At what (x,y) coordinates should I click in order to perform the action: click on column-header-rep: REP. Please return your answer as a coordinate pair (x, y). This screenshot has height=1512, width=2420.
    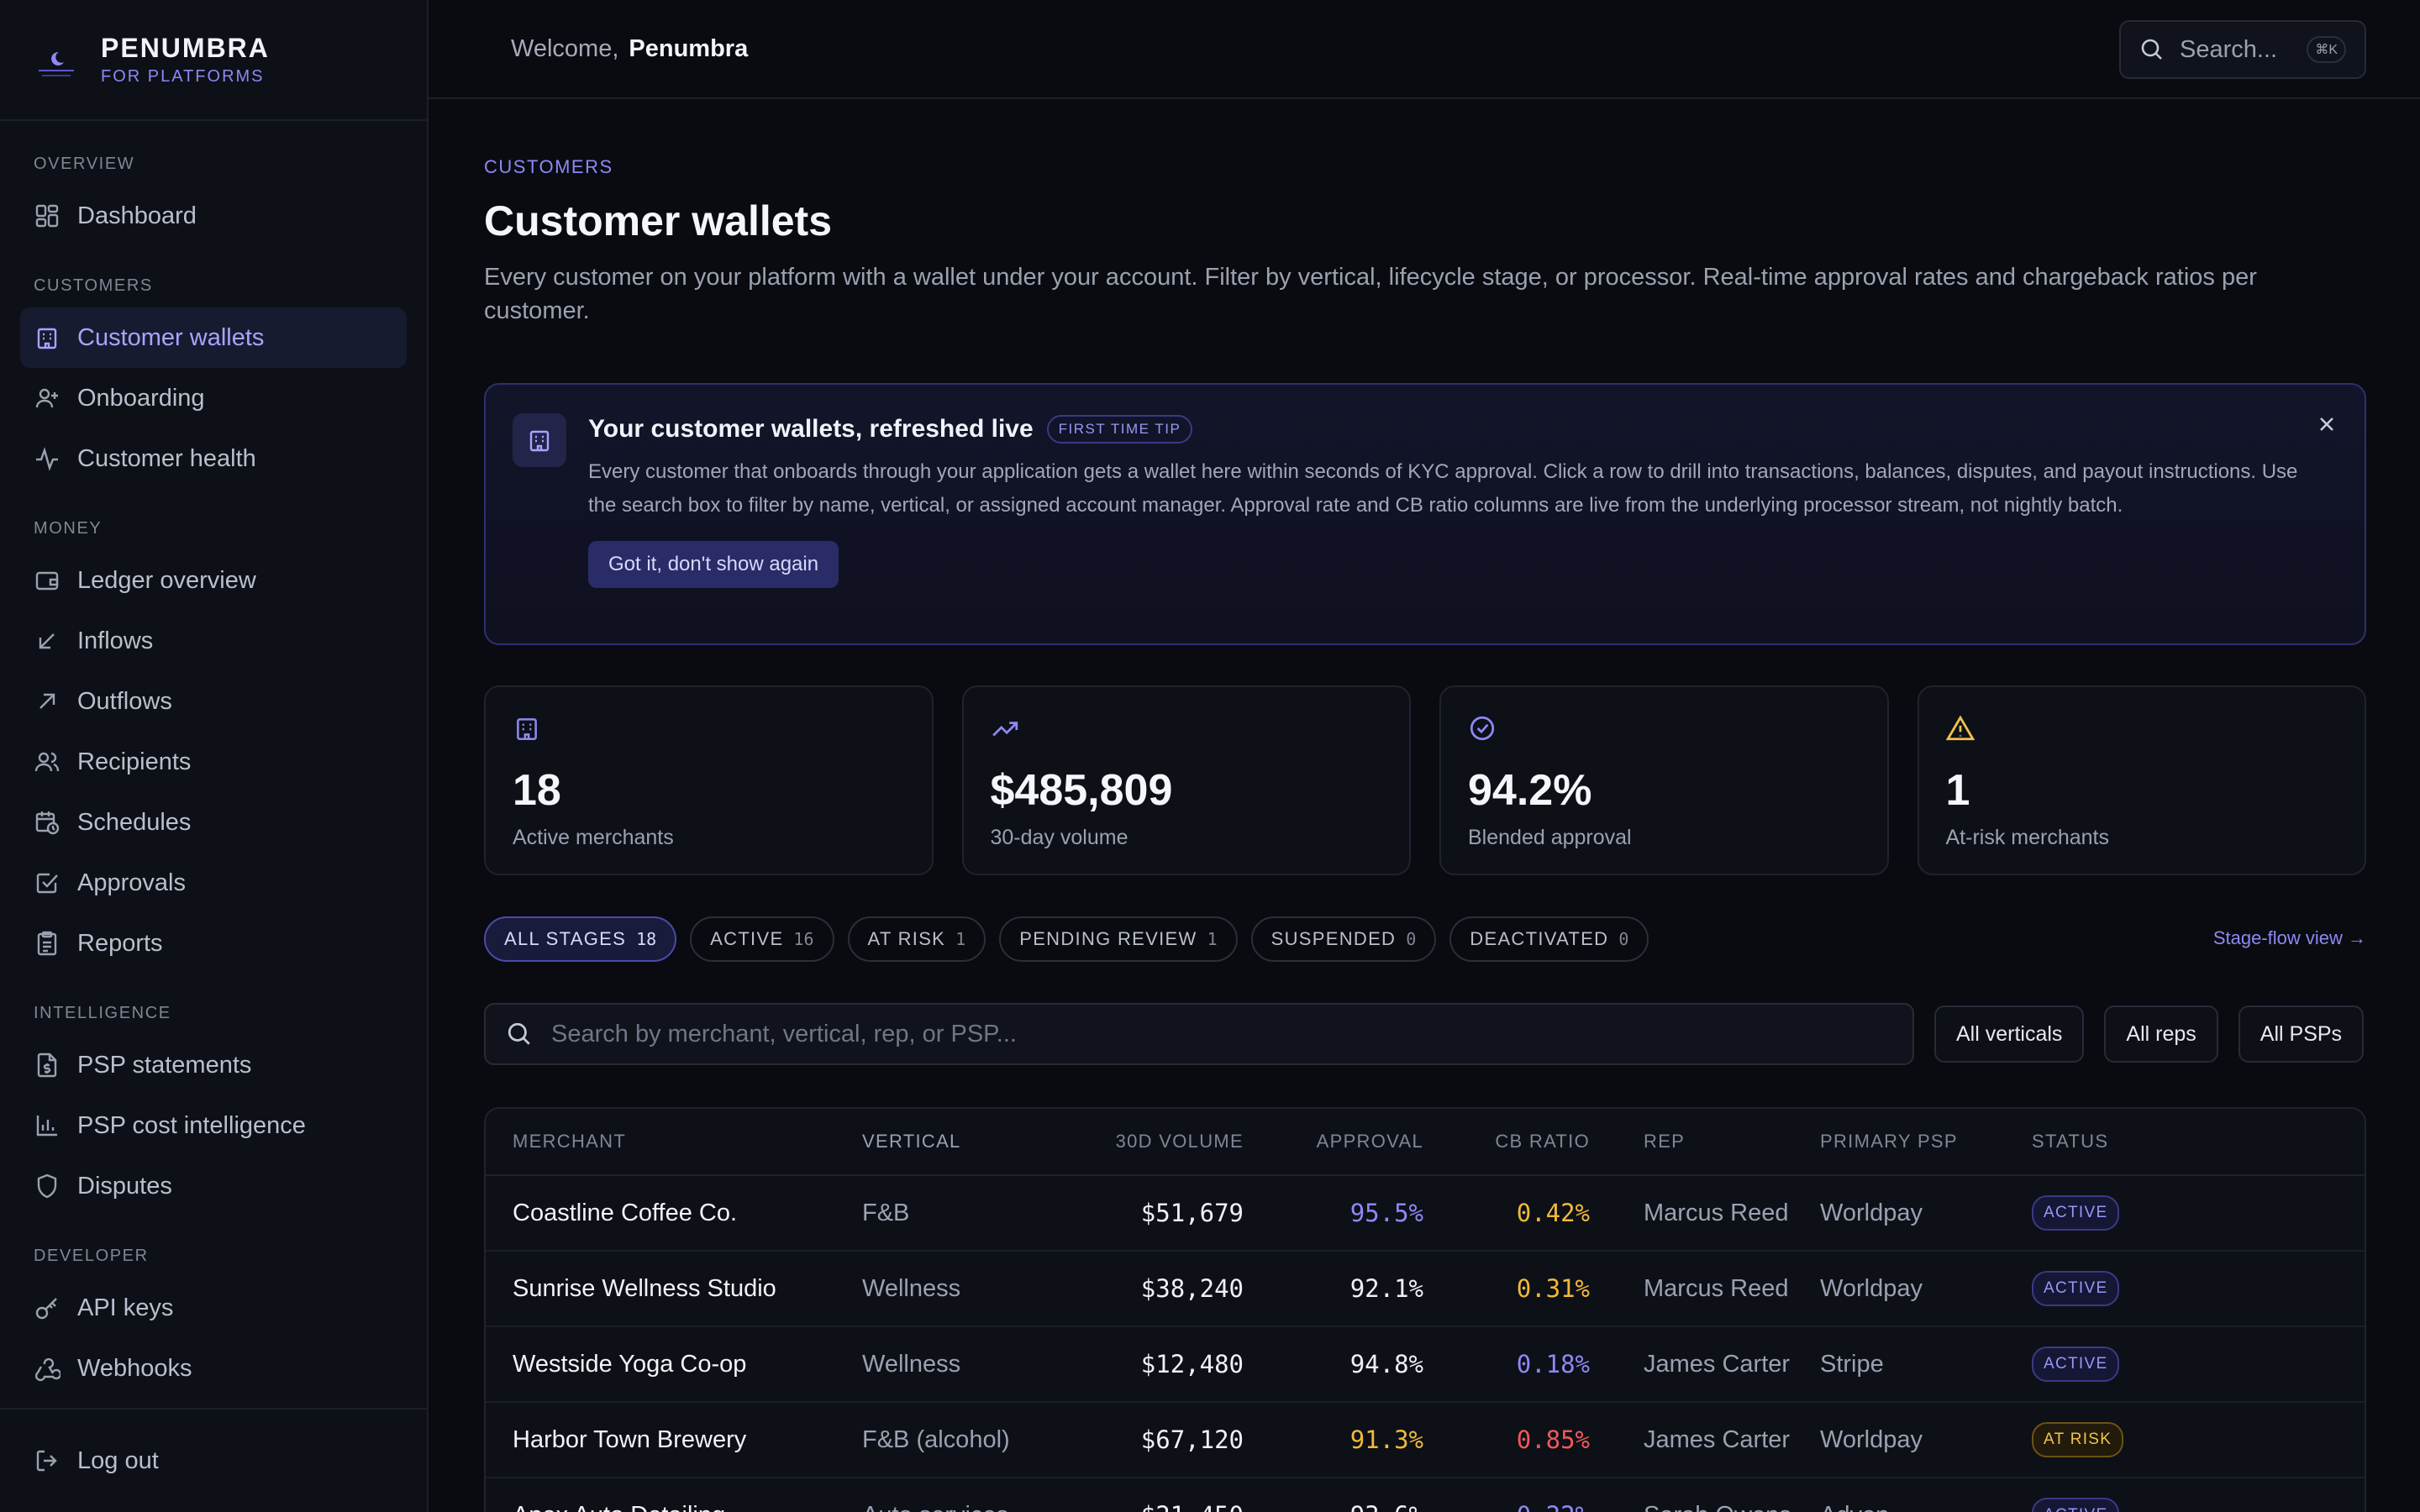
    Looking at the image, I should click on (1665, 1141).